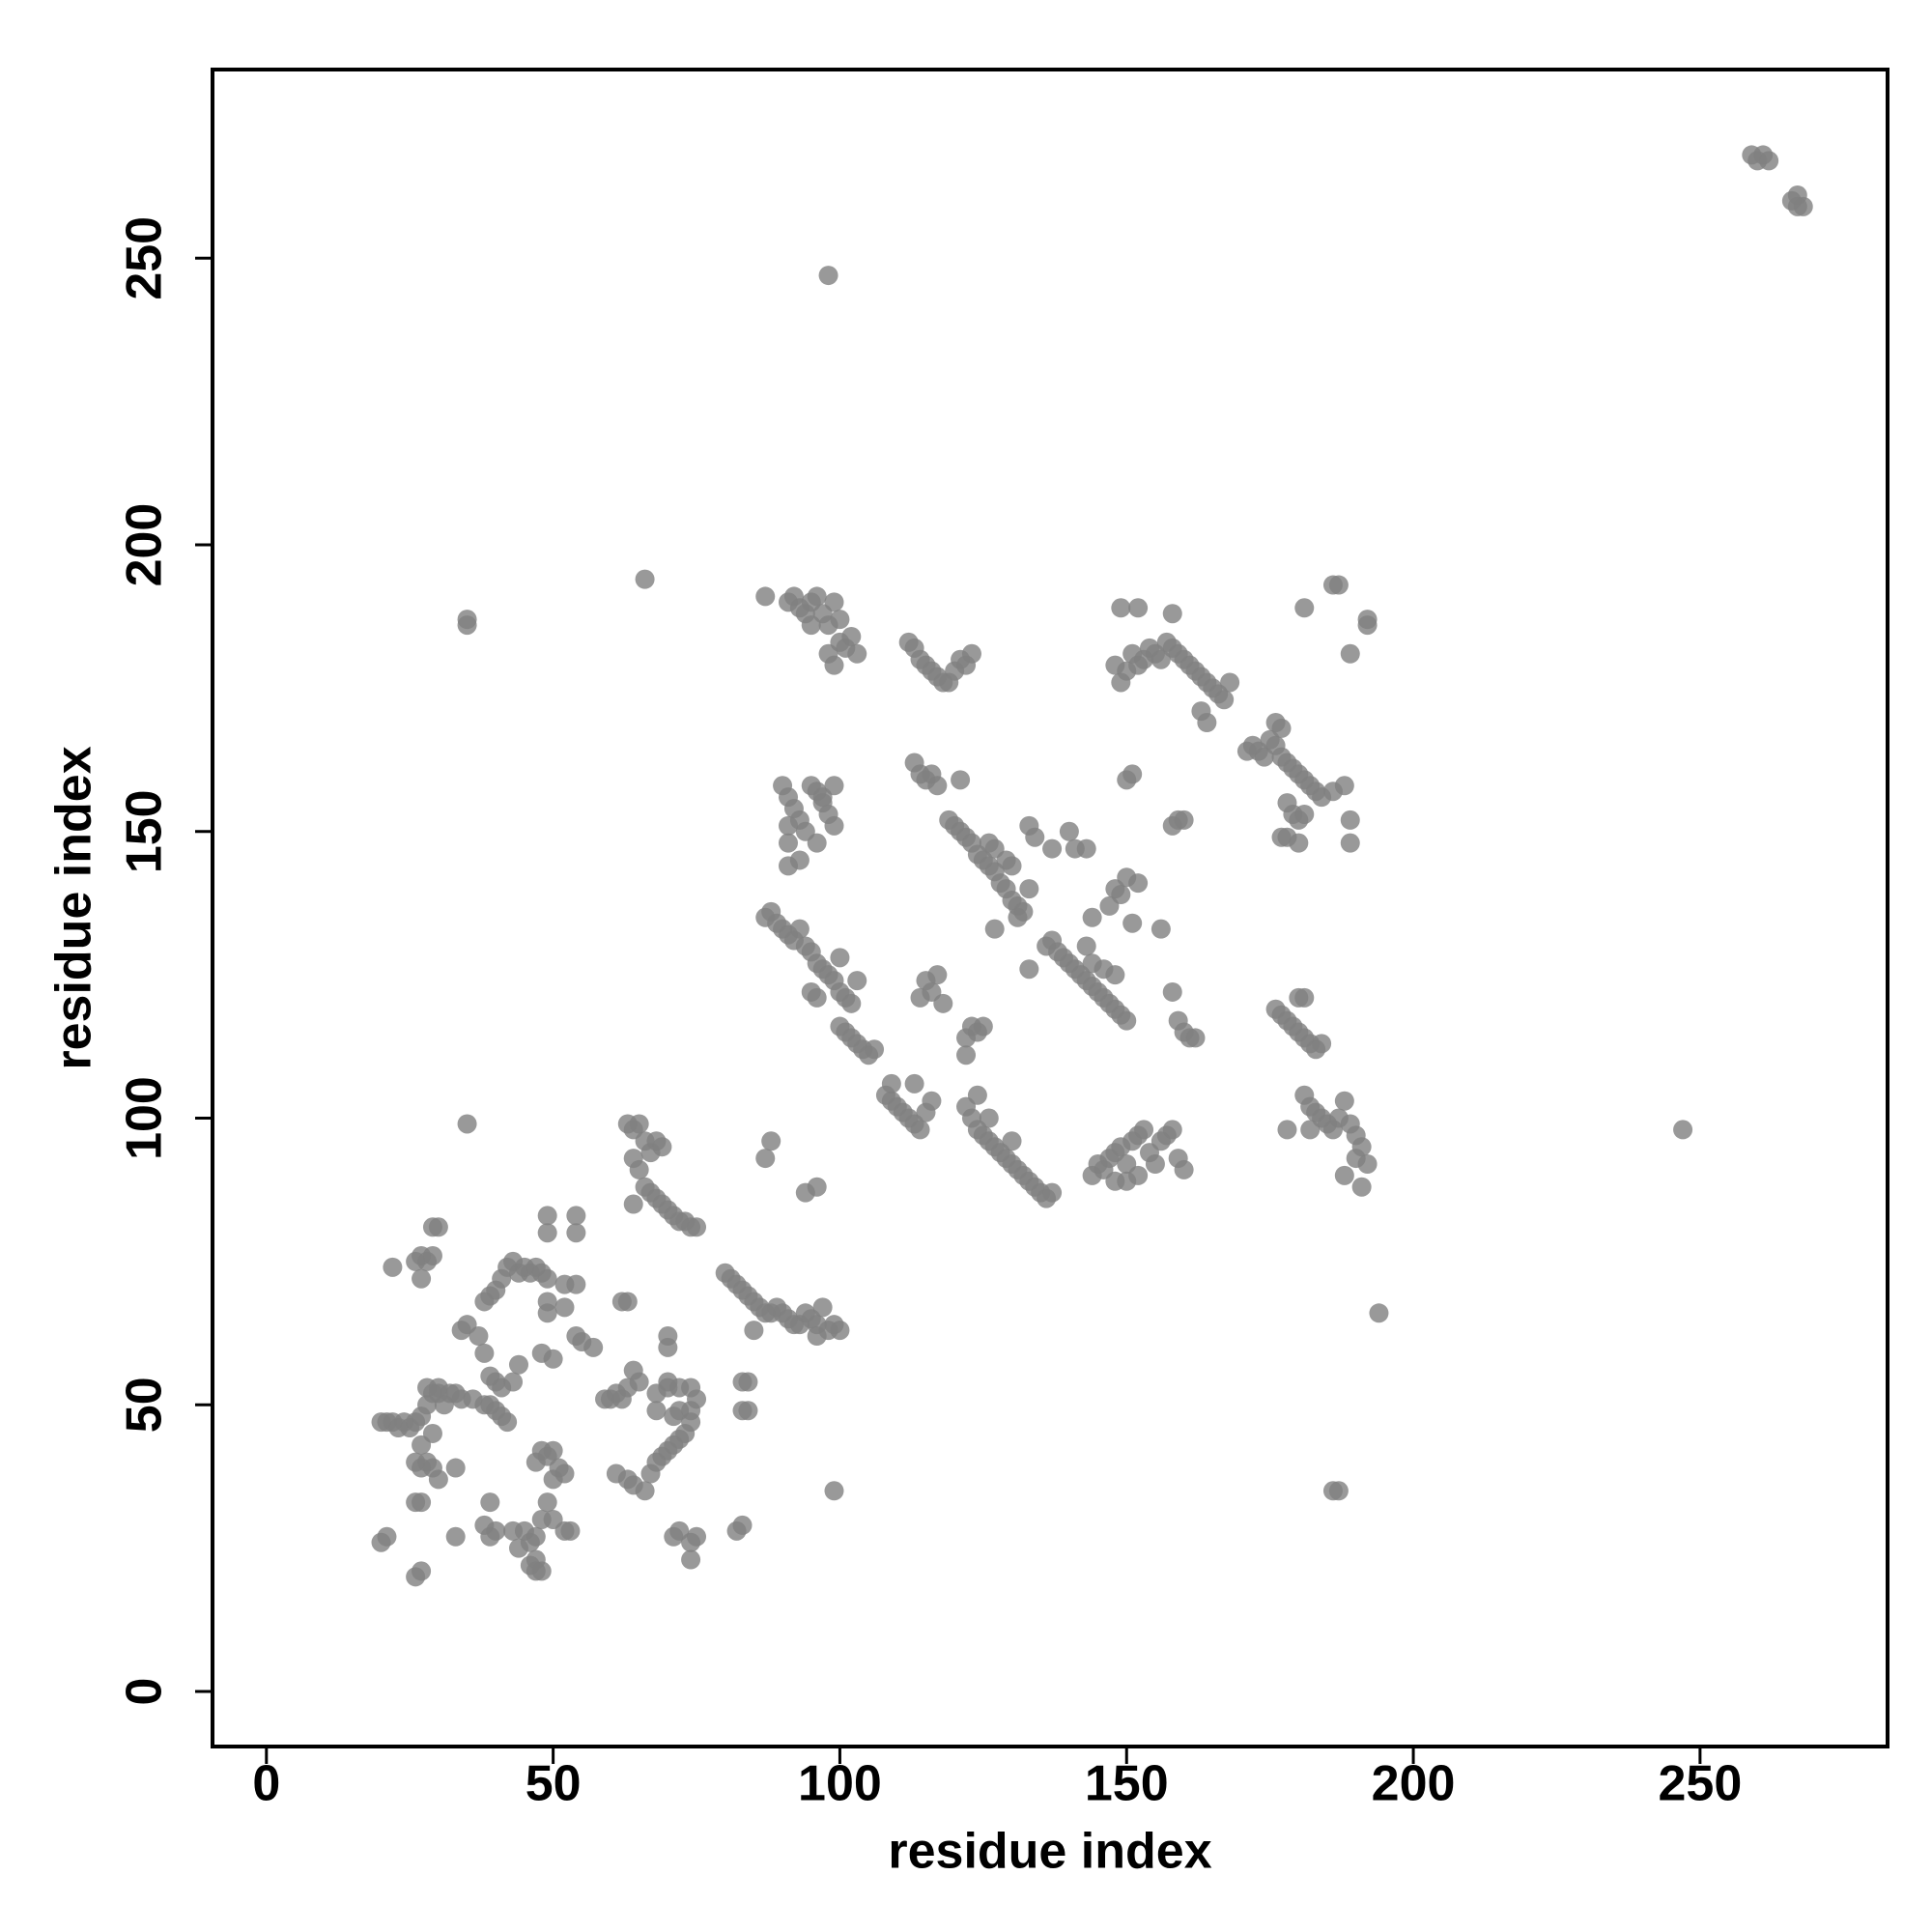  What do you see at coordinates (840, 1784) in the screenshot?
I see `x-tick-label: 100` at bounding box center [840, 1784].